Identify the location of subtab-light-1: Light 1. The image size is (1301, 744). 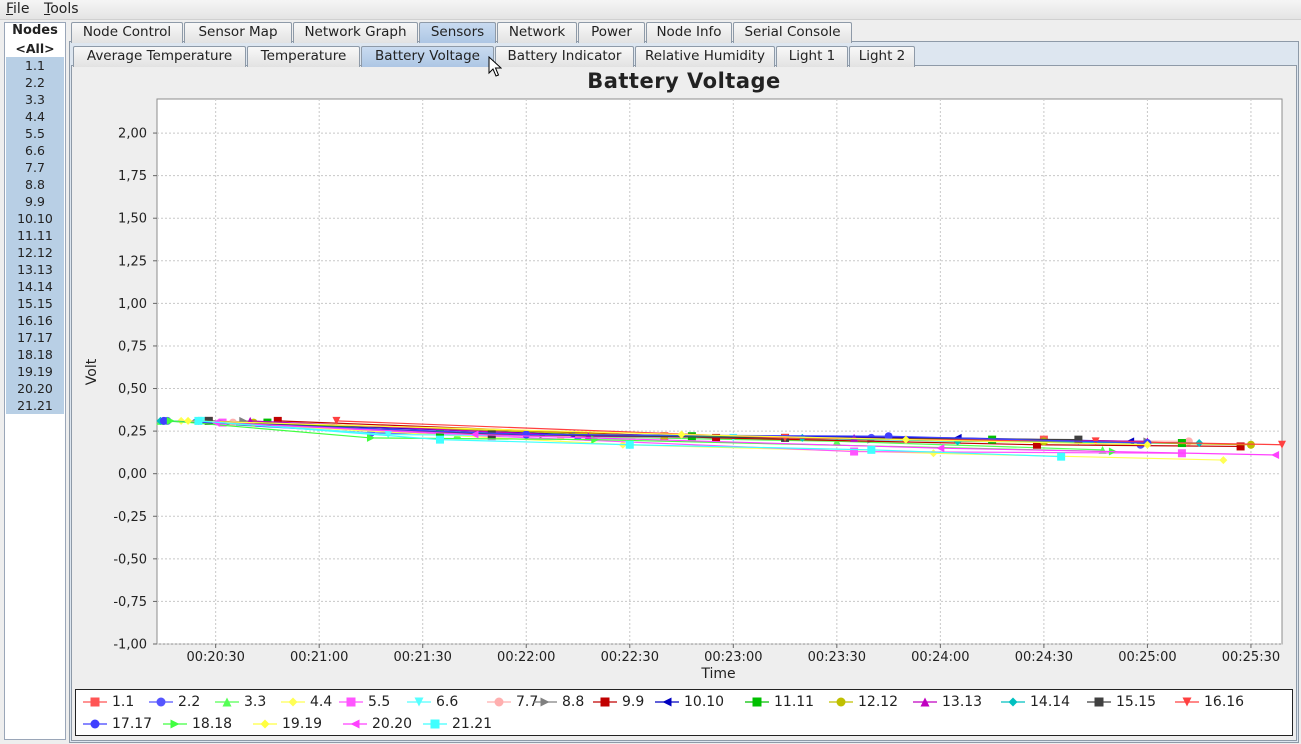
(812, 56).